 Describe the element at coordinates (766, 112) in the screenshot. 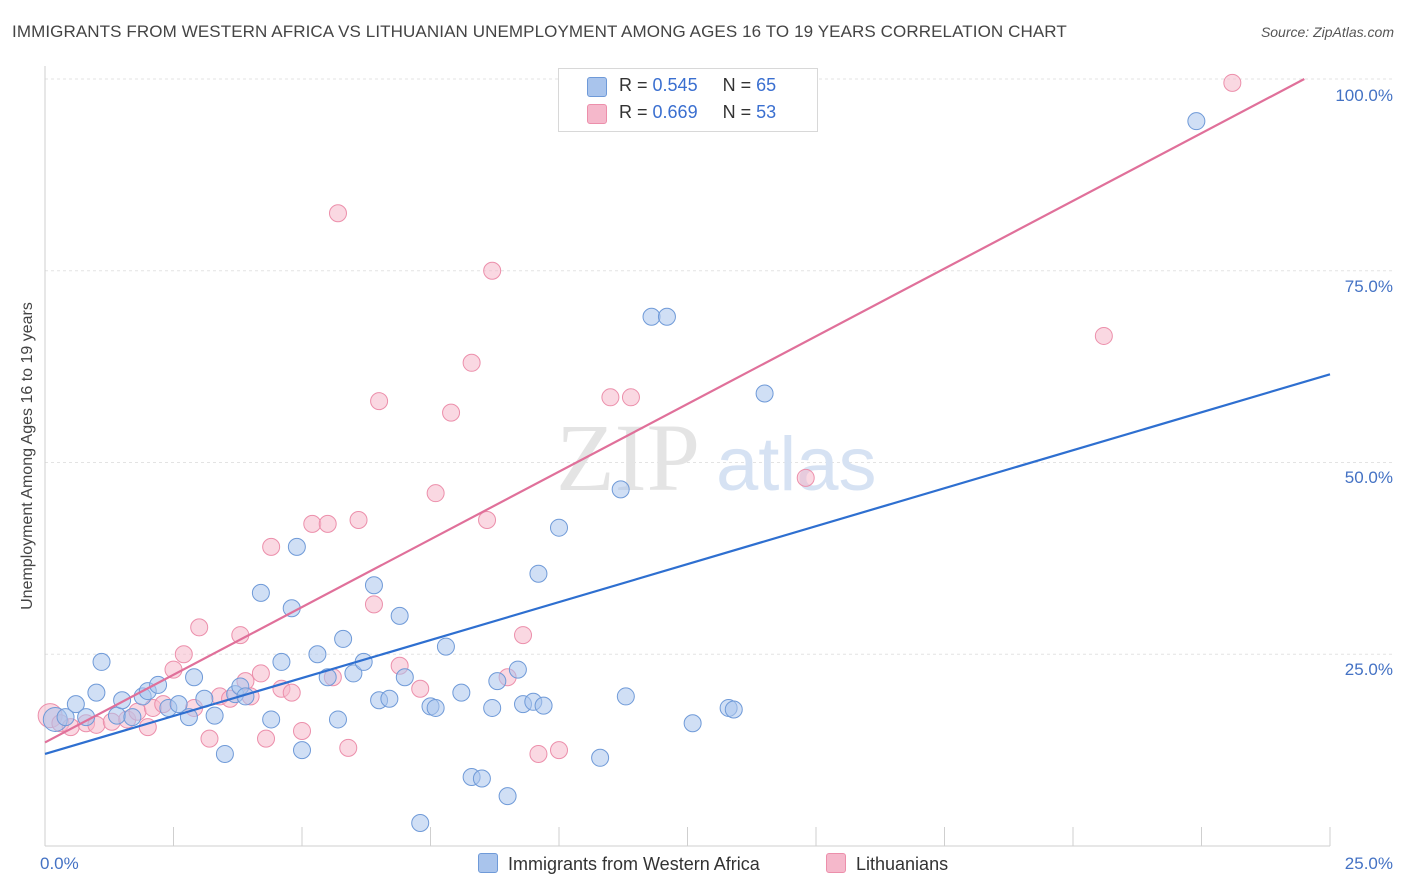

I see `n-value: 53` at that location.